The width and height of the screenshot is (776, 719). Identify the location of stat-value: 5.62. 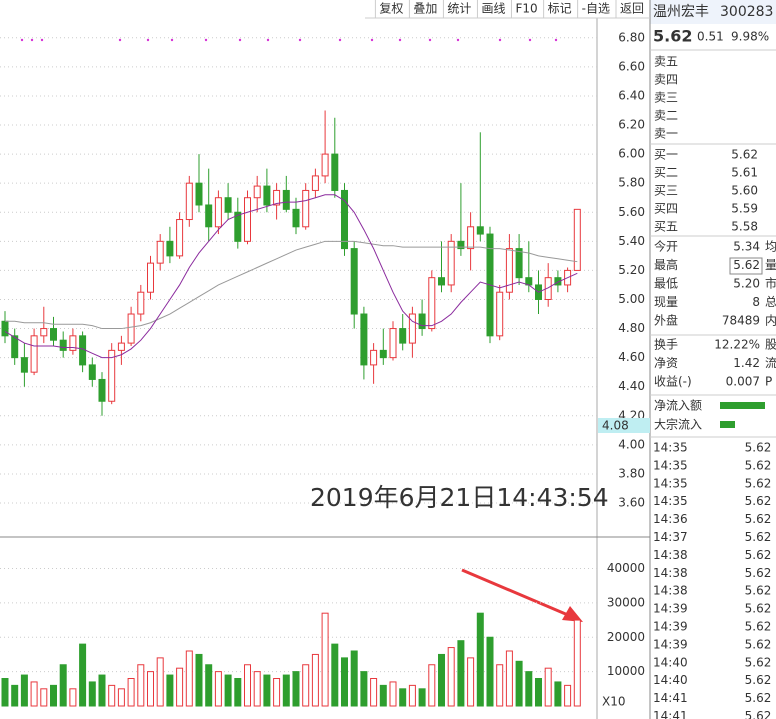
(746, 265).